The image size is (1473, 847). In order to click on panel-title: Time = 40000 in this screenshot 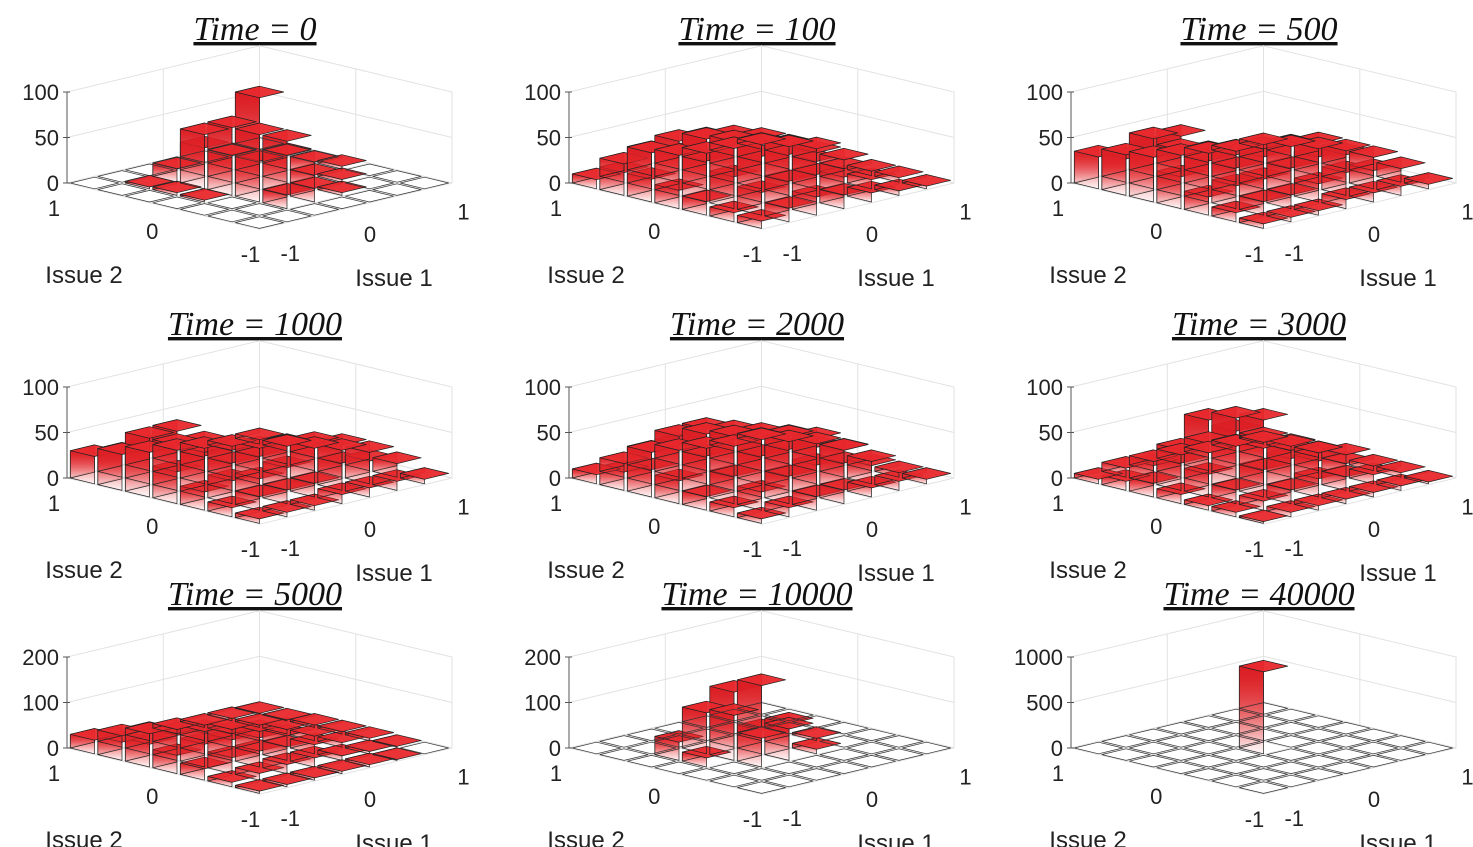, I will do `click(1258, 594)`.